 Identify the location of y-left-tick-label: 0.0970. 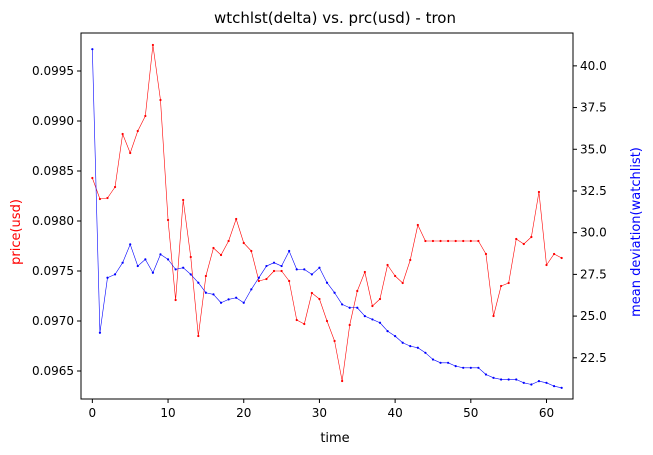
(53, 321).